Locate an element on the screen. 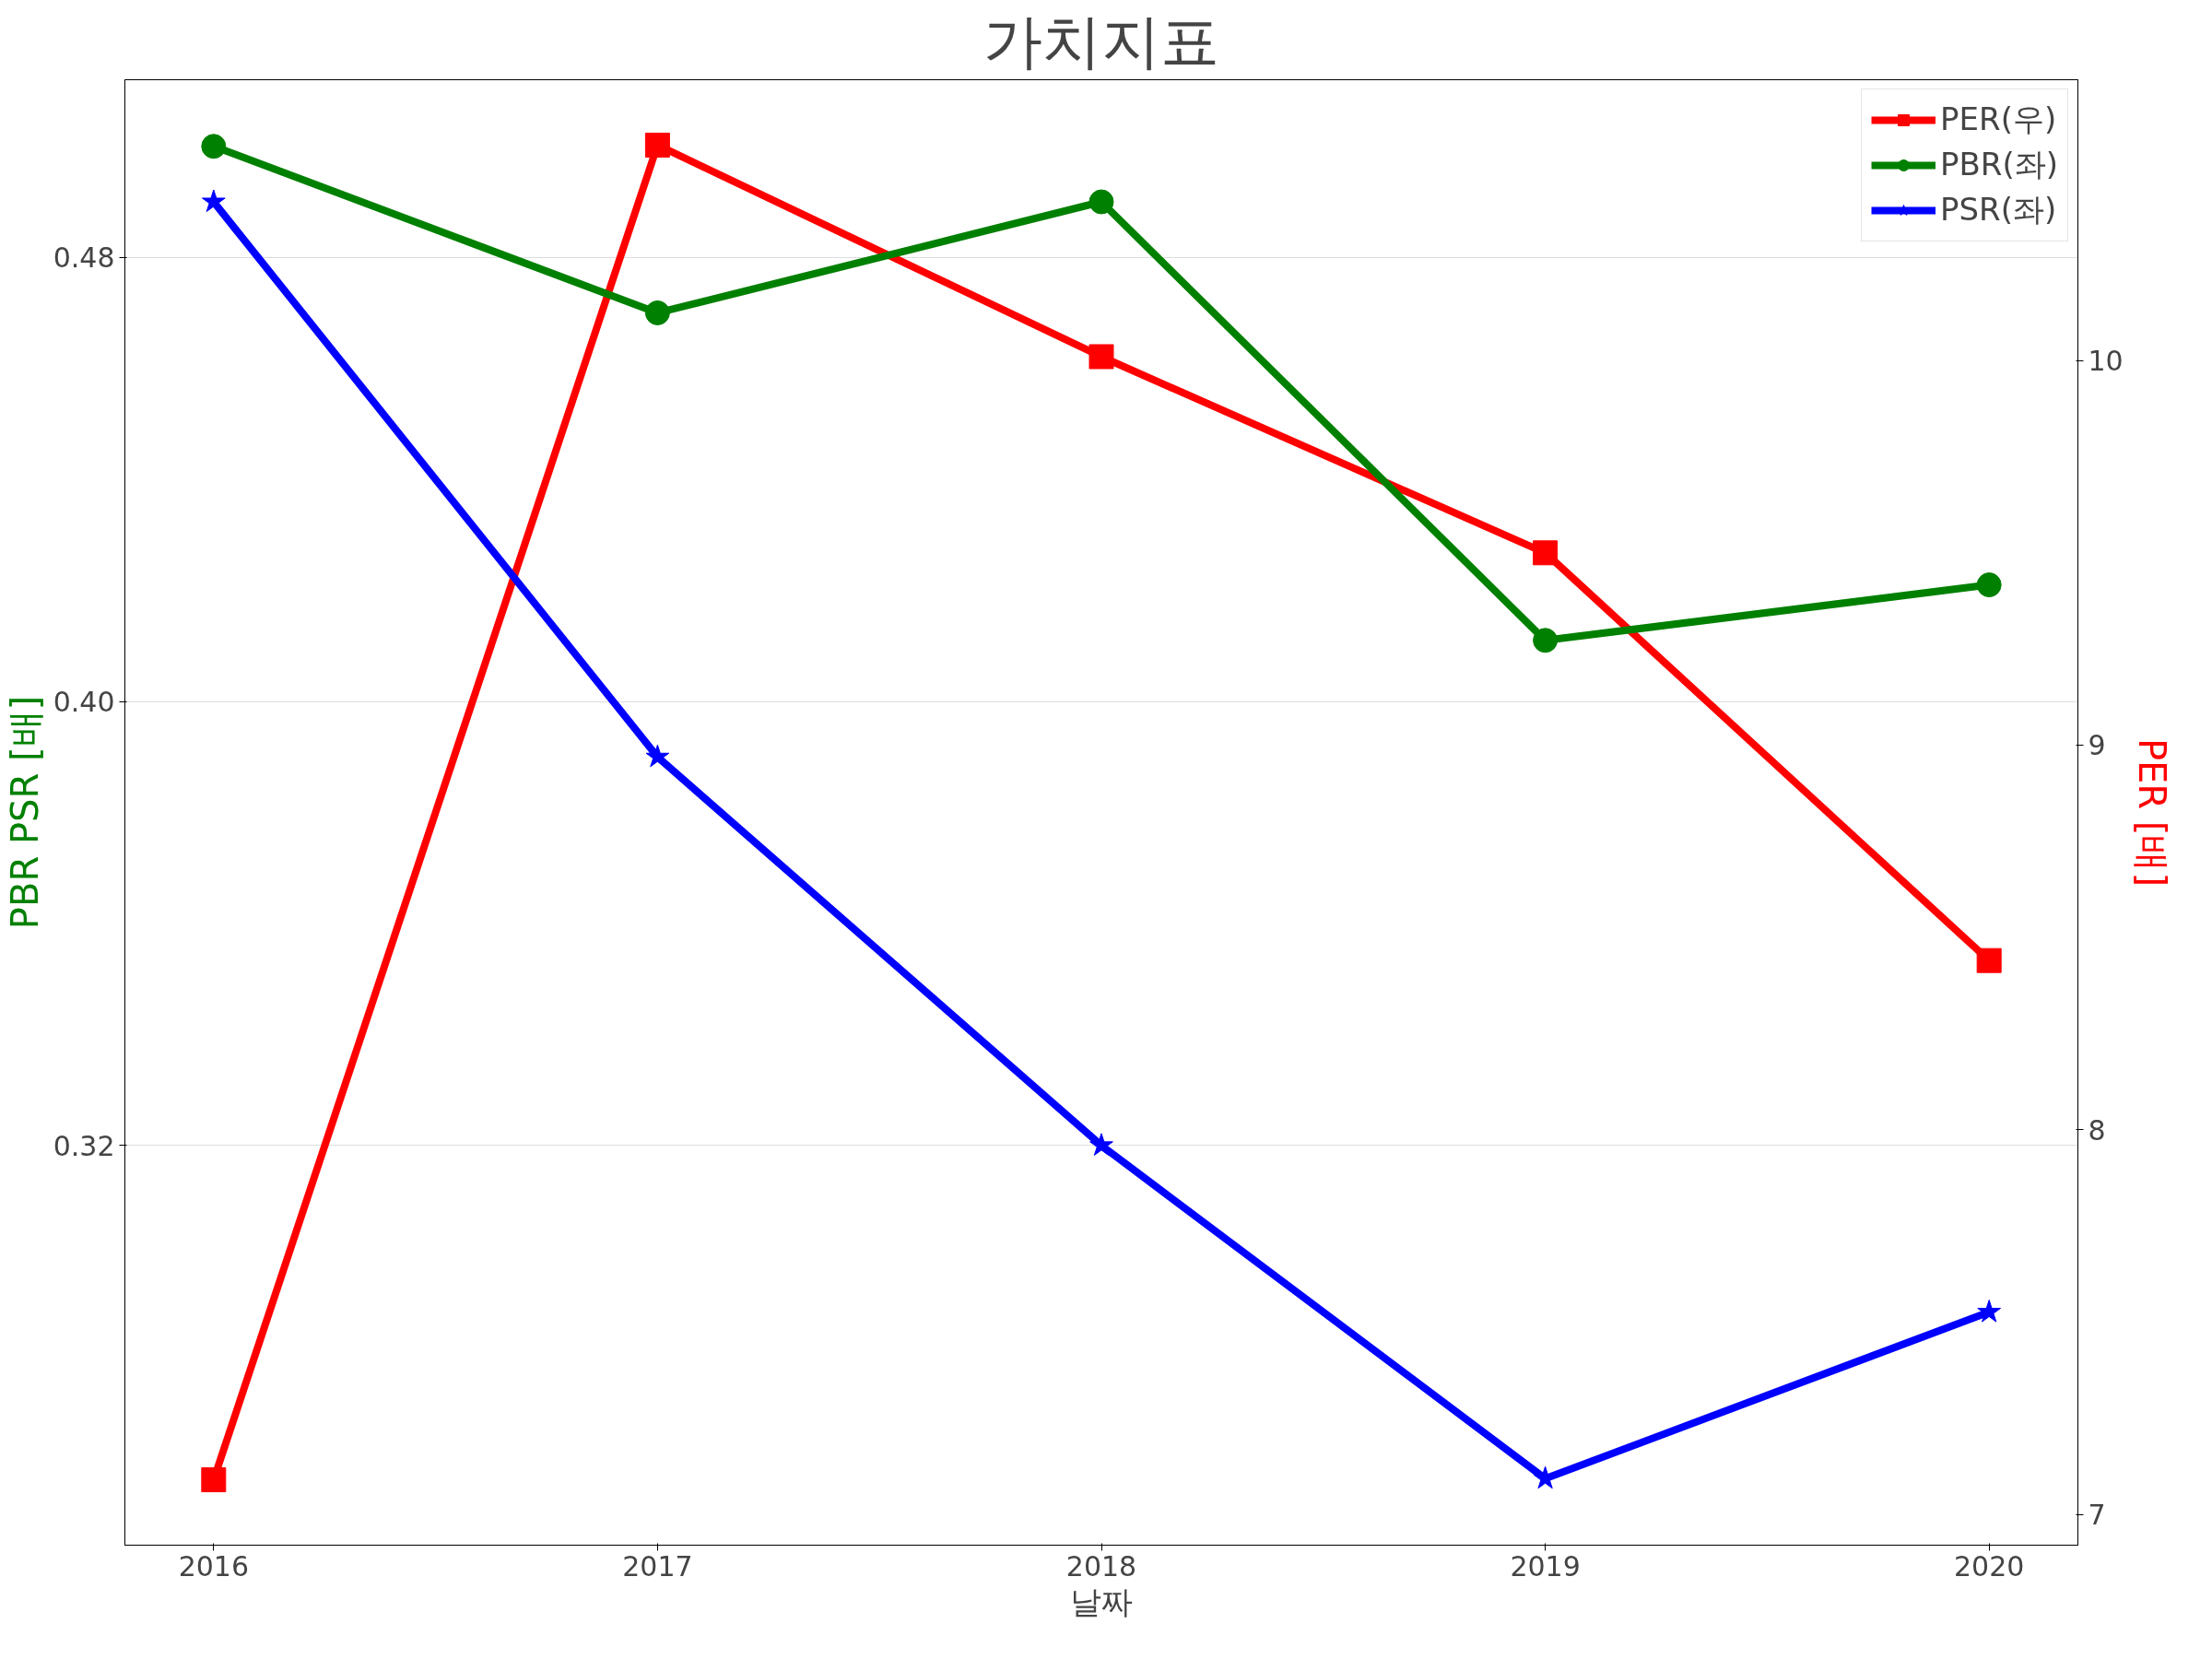 The width and height of the screenshot is (2212, 1659). chart-title: 가치지표 is located at coordinates (1101, 41).